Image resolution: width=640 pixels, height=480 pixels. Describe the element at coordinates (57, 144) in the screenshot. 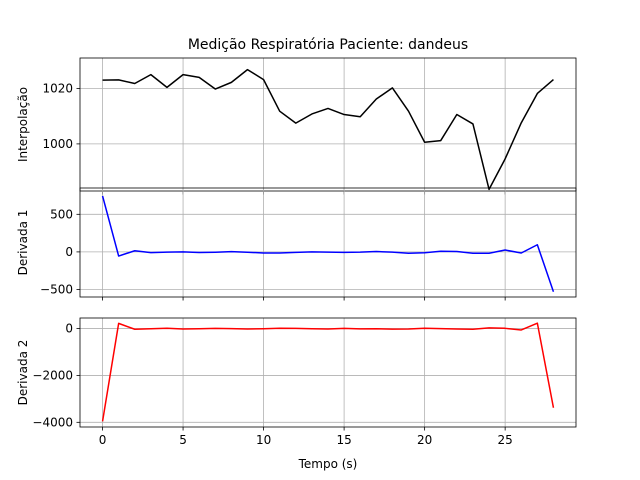

I see `y-tick-label: 1000` at that location.